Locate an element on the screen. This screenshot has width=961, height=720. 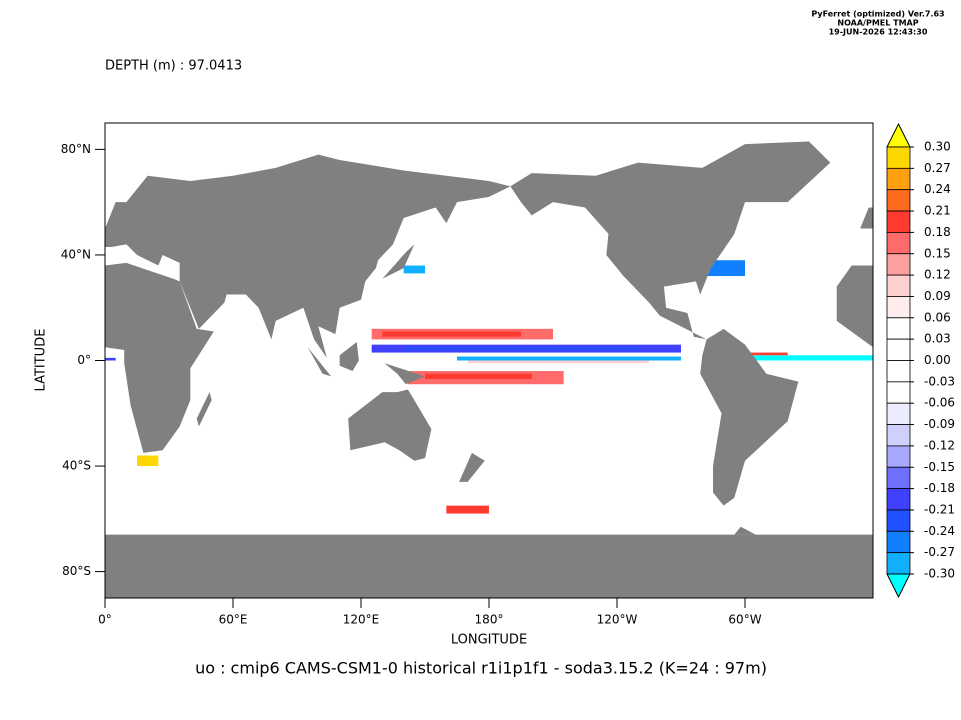
colorbar-label: -0.09 is located at coordinates (939, 424).